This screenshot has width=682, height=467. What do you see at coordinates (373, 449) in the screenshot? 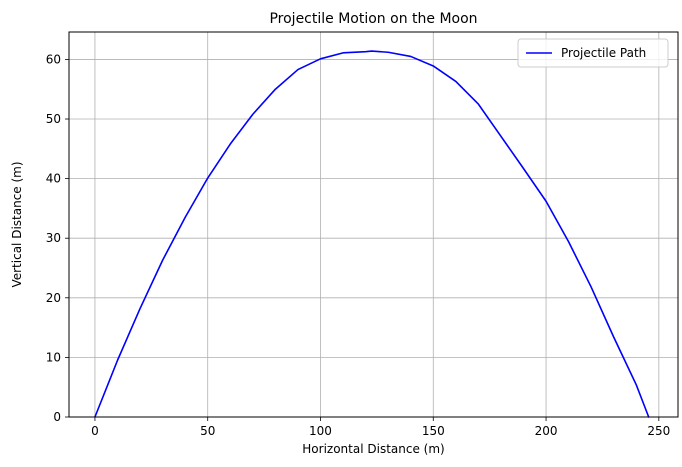
I see `x-axis-title: Horizontal Distance (m)` at bounding box center [373, 449].